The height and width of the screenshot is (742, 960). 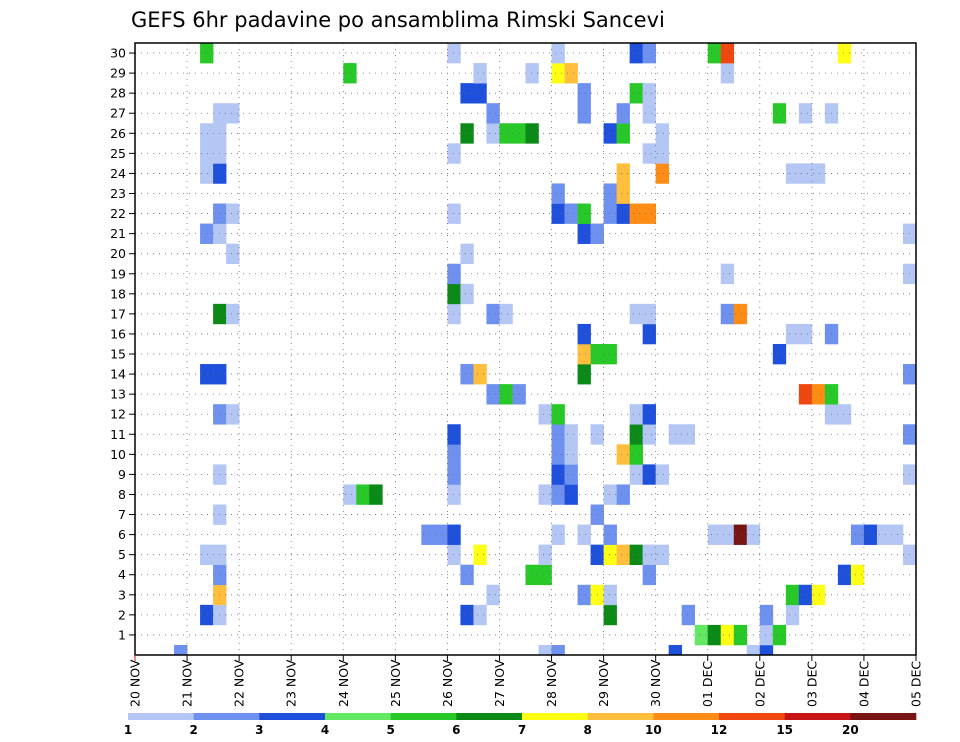 What do you see at coordinates (499, 683) in the screenshot?
I see `x-tick-label: 27 NOV` at bounding box center [499, 683].